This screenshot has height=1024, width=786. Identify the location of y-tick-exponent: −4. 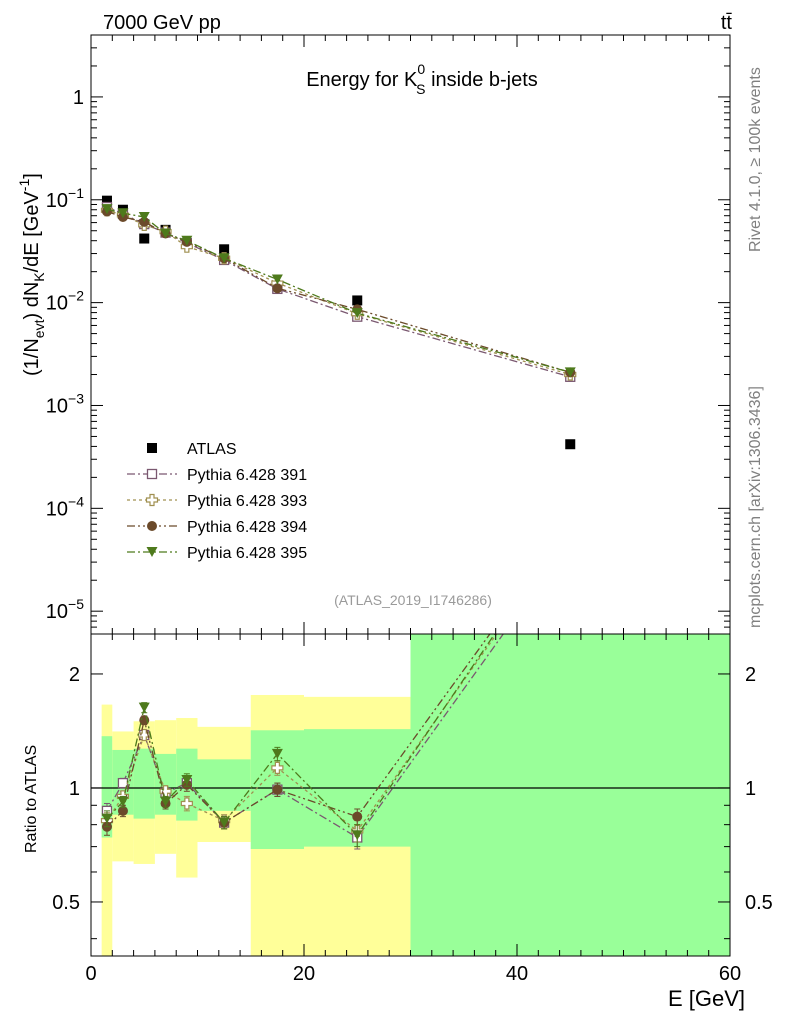
(76, 501).